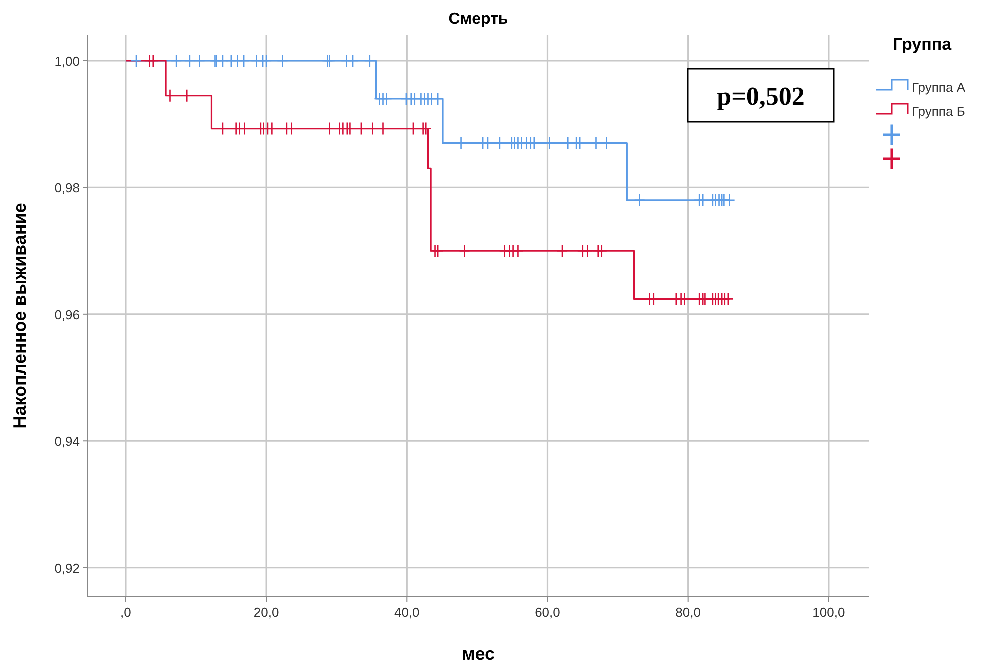  Describe the element at coordinates (922, 44) in the screenshot. I see `legend-title: Группа` at that location.